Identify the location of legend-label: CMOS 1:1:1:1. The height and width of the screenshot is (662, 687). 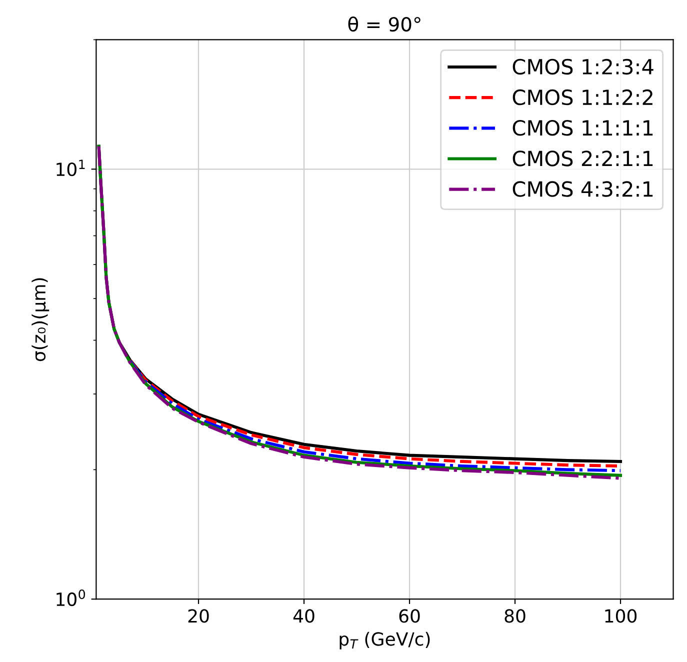
(582, 128).